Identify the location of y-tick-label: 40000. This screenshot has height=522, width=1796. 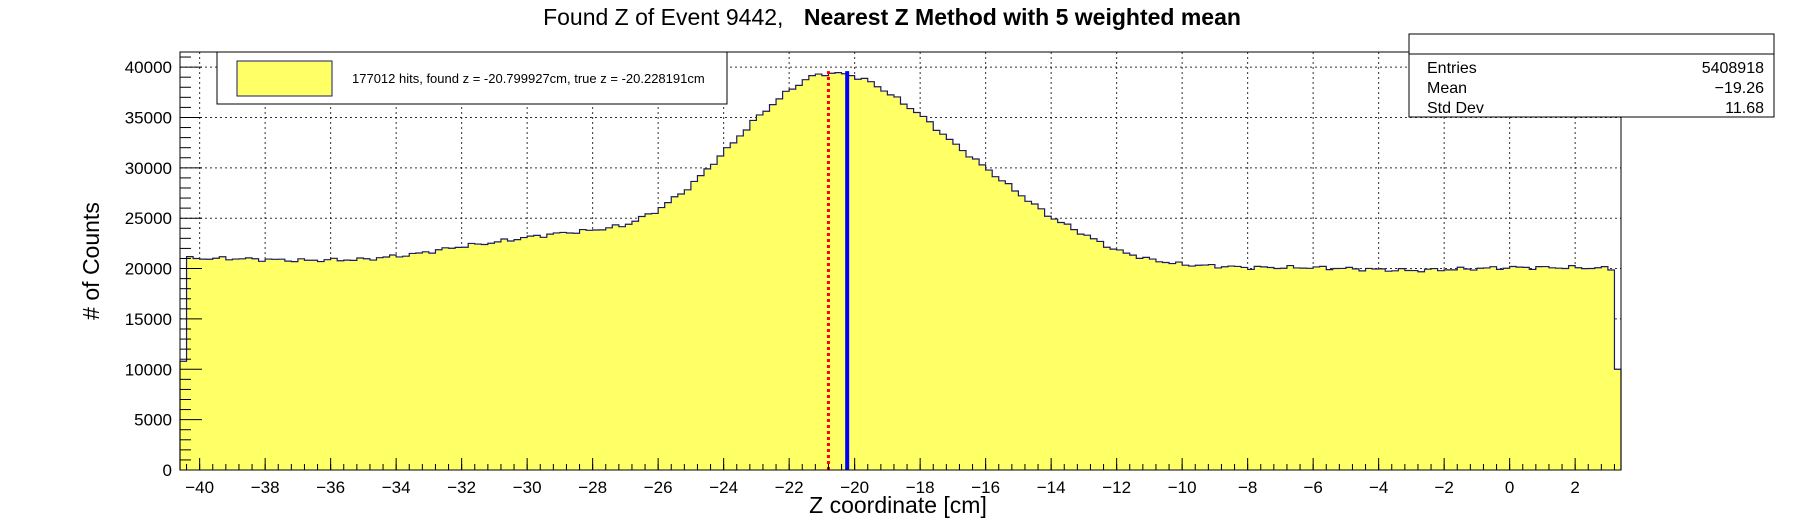
(148, 67).